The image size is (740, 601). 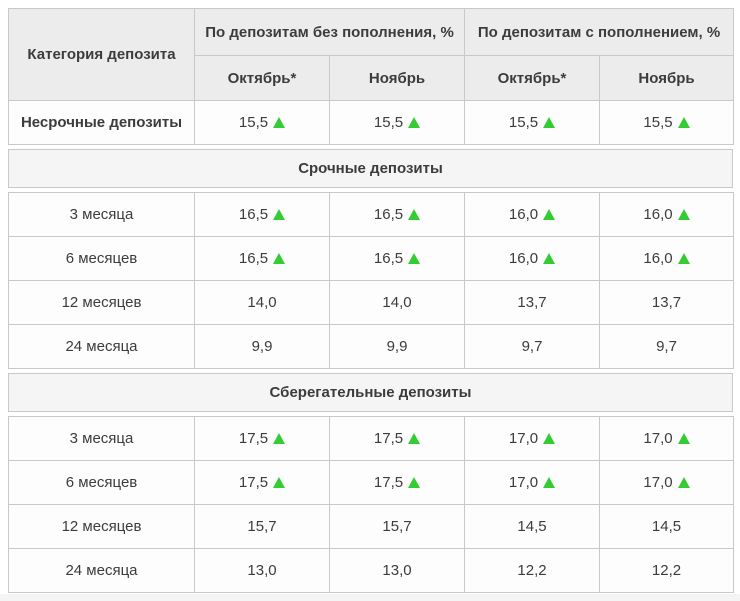 What do you see at coordinates (101, 122) in the screenshot?
I see `deposit-category-label: Несрочные депозиты` at bounding box center [101, 122].